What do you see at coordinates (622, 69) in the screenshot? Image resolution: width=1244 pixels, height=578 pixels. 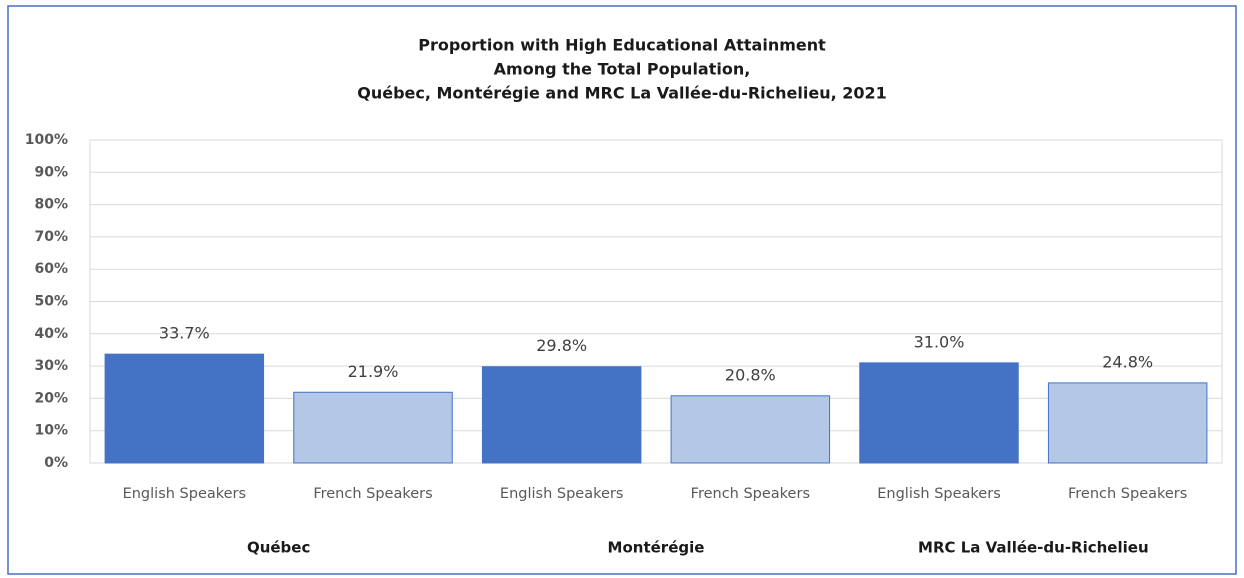 I see `chart-title: Among the Total Population,` at bounding box center [622, 69].